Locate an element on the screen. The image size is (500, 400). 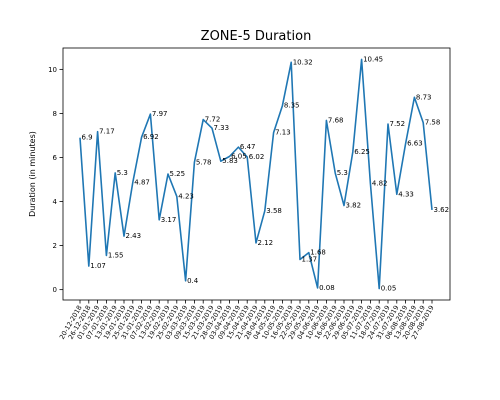
data-label: 0.08 is located at coordinates (327, 288).